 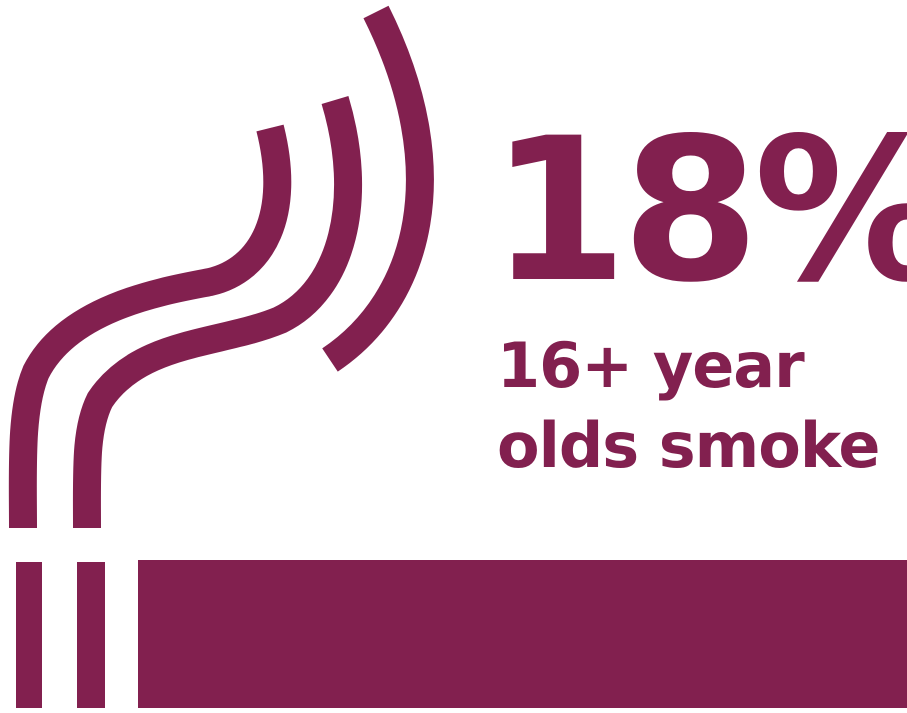 What do you see at coordinates (651, 365) in the screenshot?
I see `stat-caption-line-1: 16+ year` at bounding box center [651, 365].